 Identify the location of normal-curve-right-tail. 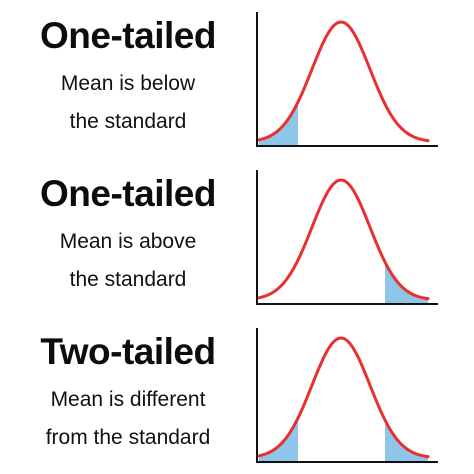
(347, 237).